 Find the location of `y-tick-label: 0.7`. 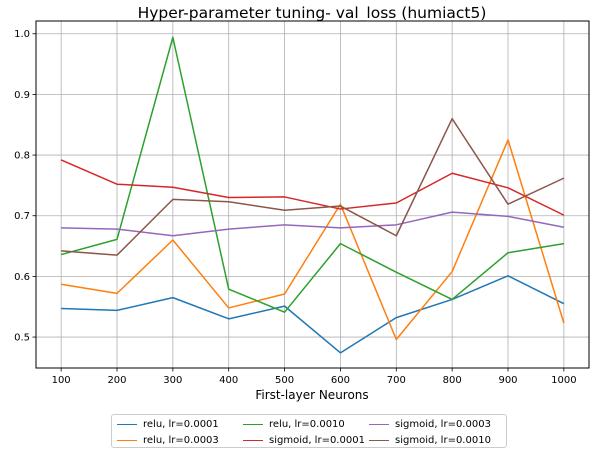

y-tick-label: 0.7 is located at coordinates (22, 216).